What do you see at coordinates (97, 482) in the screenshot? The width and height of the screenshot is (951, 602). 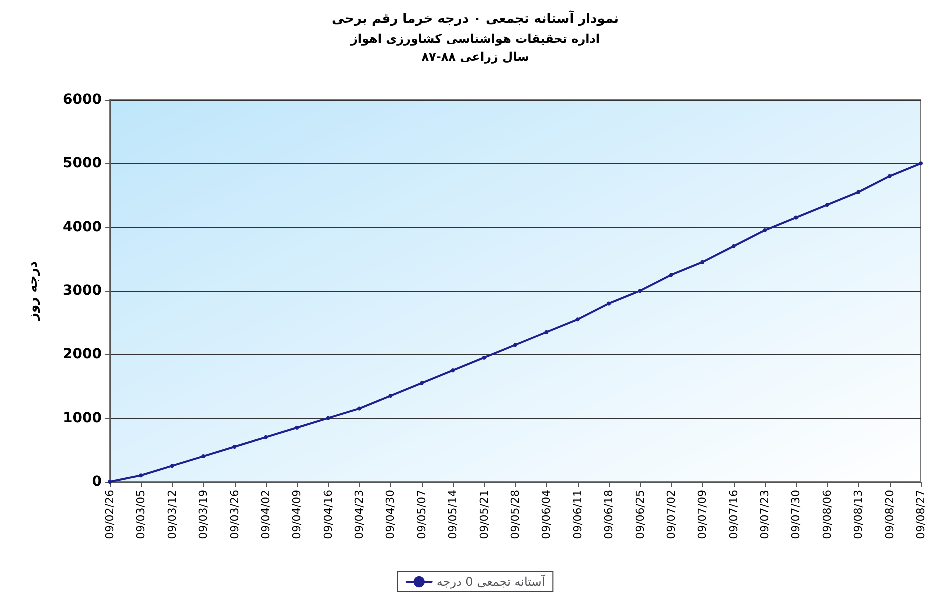 I see `y-tick-label: 0` at bounding box center [97, 482].